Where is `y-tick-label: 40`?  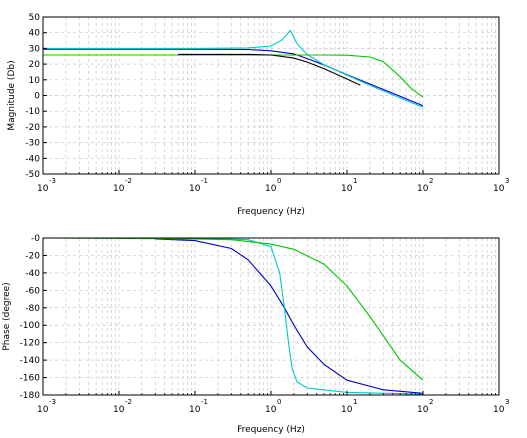
y-tick-label: 40 is located at coordinates (35, 34).